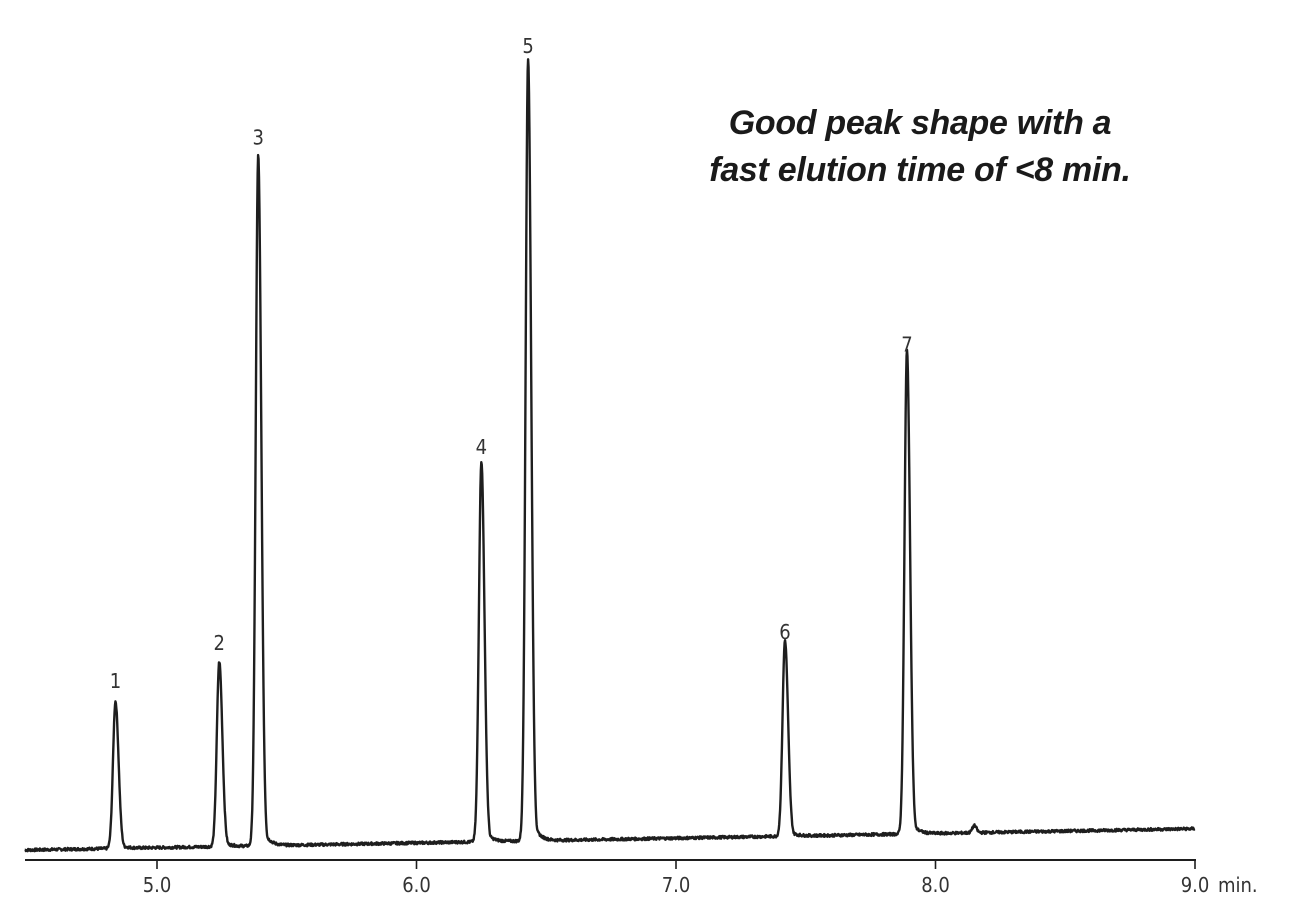 The width and height of the screenshot is (1290, 909). I want to click on annotation-line-2: fast elution time of <8 min., so click(920, 170).